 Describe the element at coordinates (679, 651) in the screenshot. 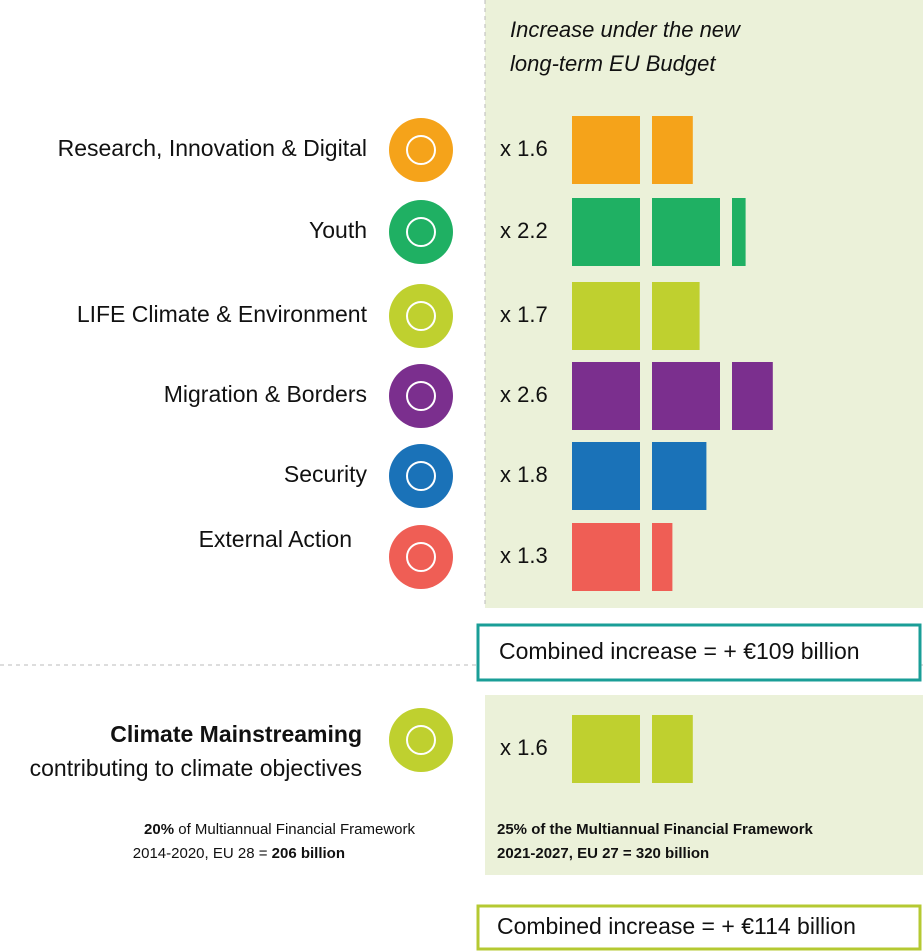

I see `combined-text: Combined increase = + €109 billion` at that location.